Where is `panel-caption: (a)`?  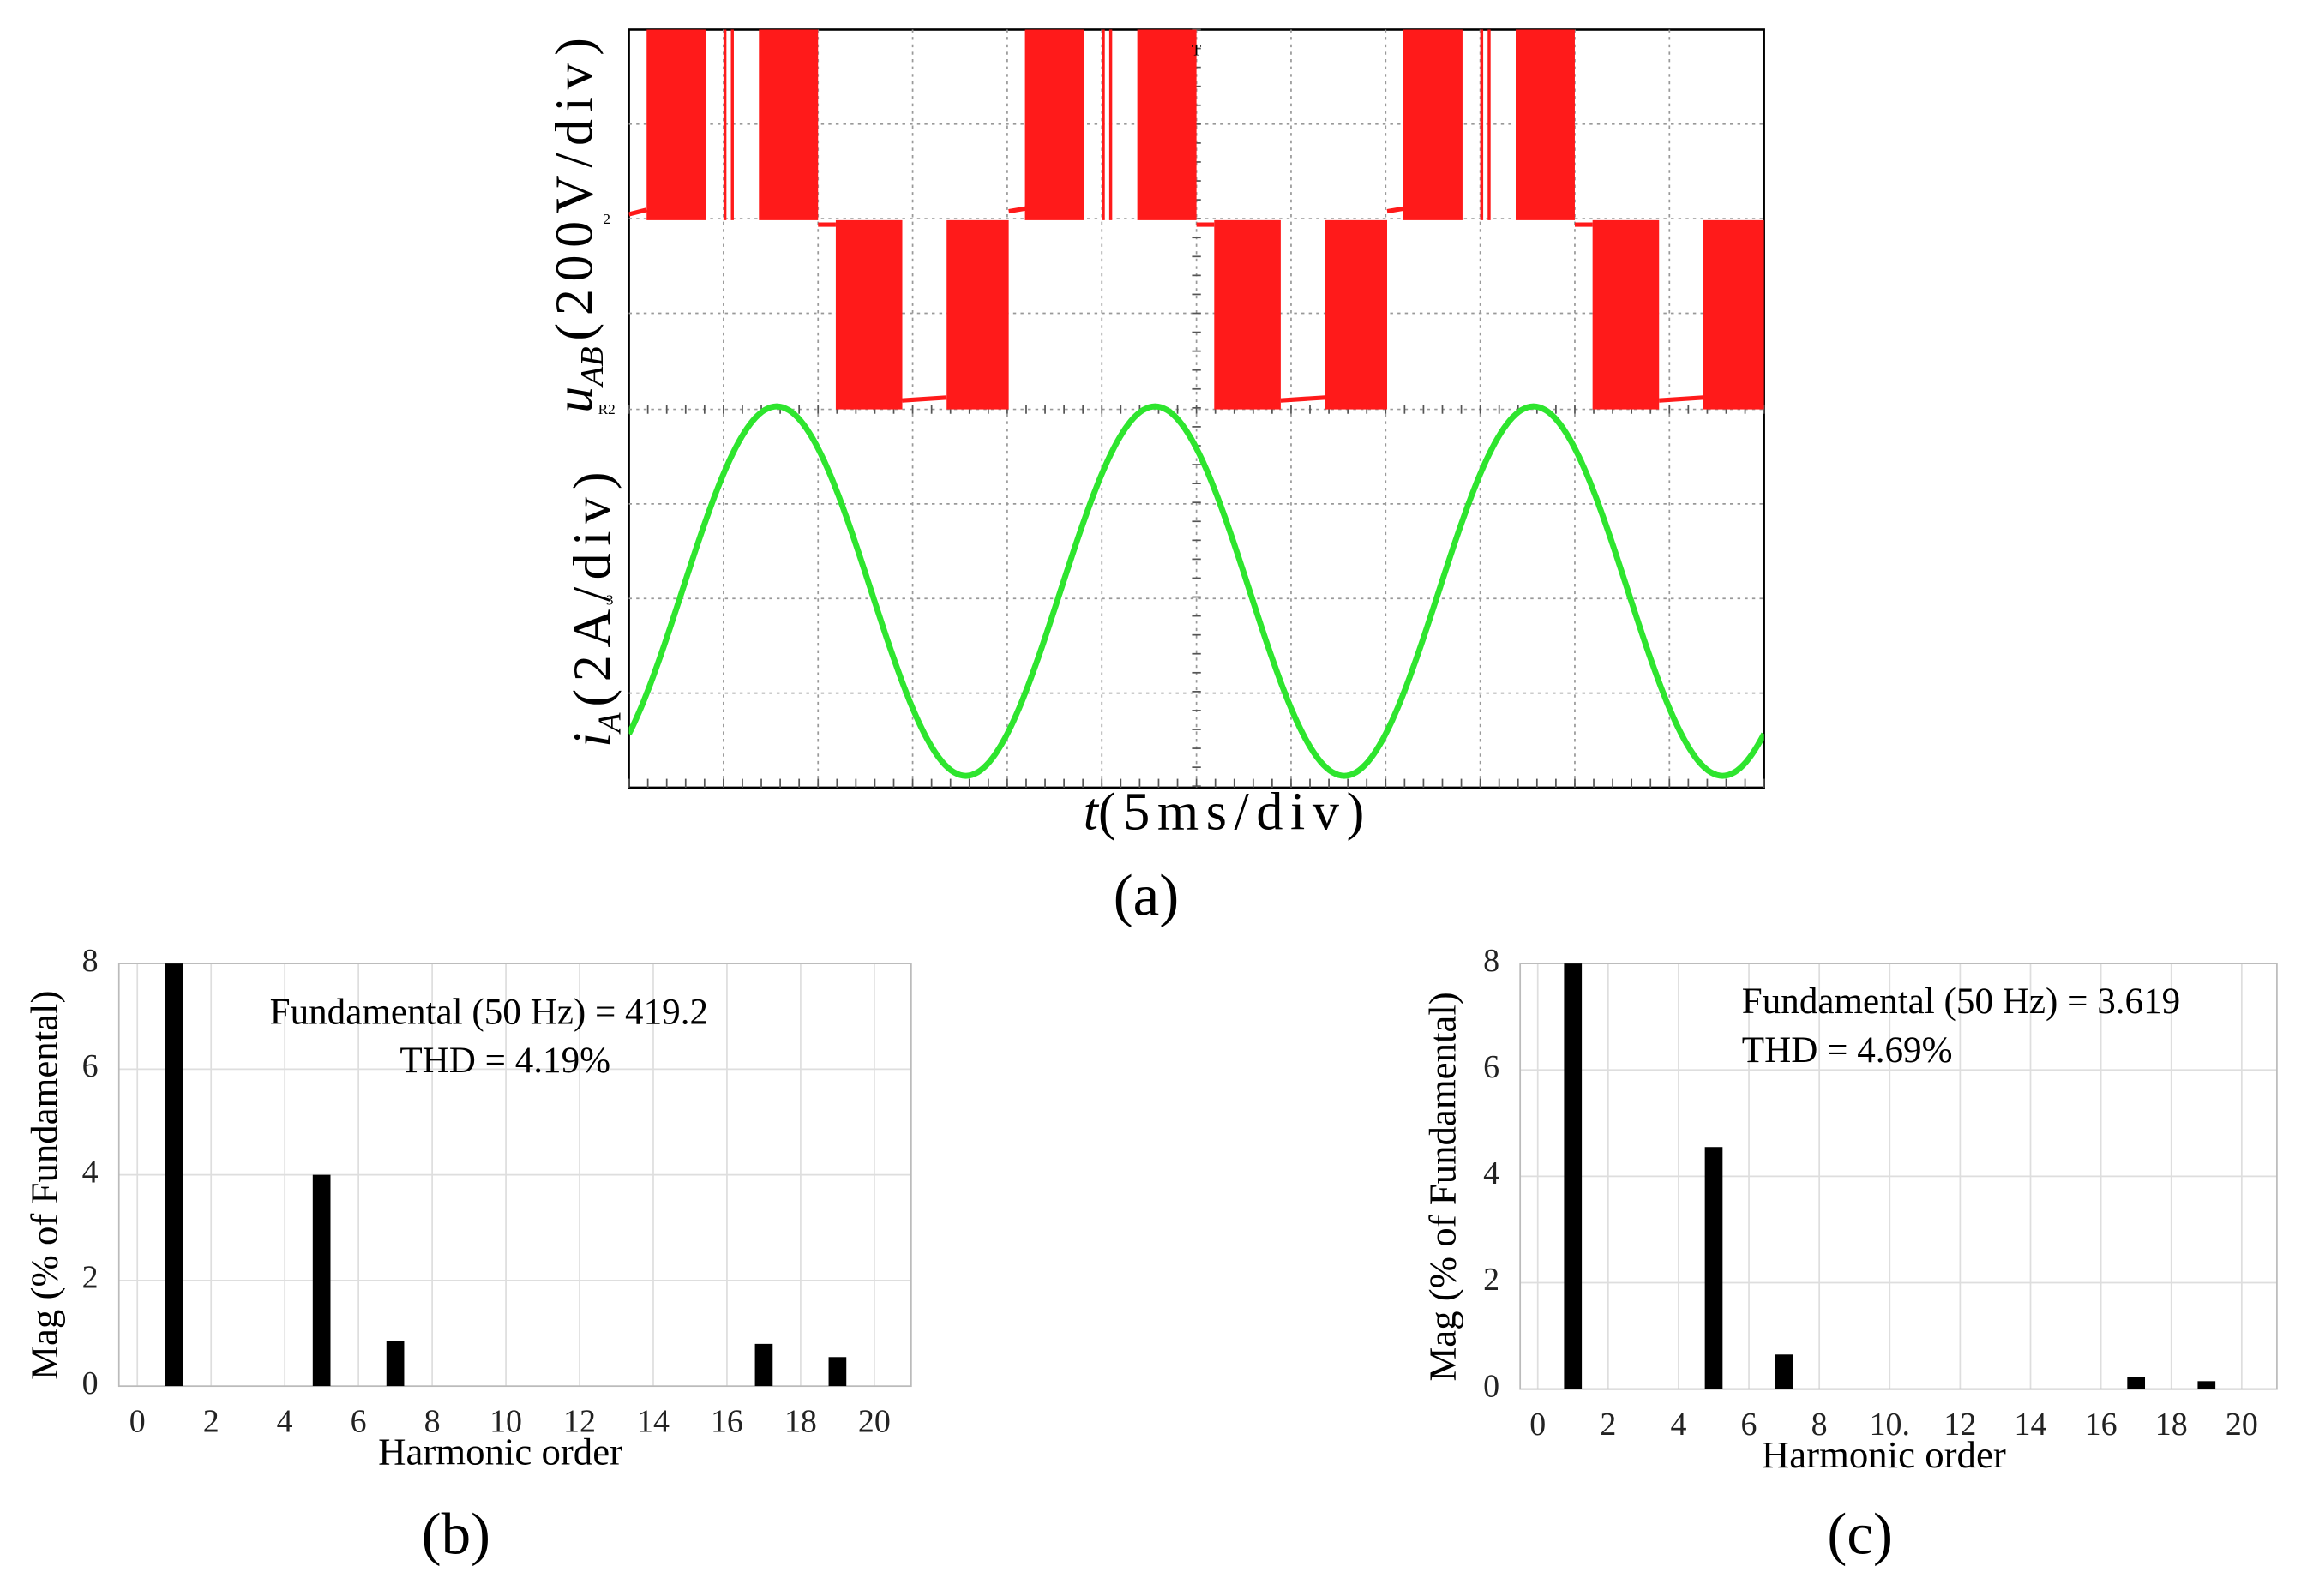
panel-caption: (a) is located at coordinates (1147, 895).